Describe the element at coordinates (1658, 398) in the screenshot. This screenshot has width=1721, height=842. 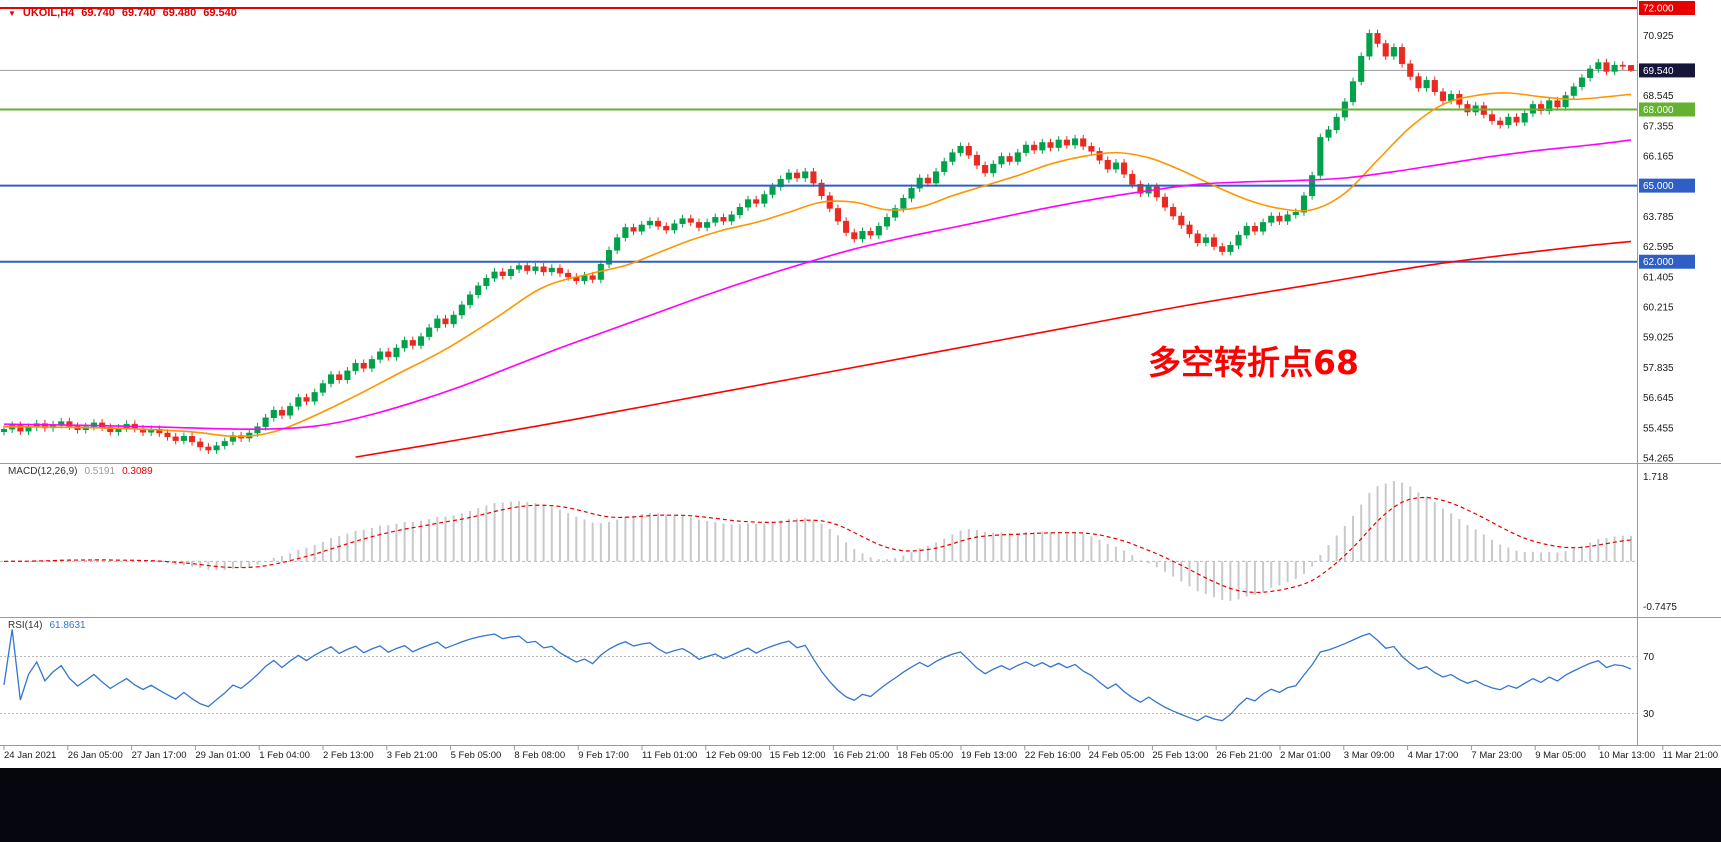
I see `price-axis-label: 56.645` at that location.